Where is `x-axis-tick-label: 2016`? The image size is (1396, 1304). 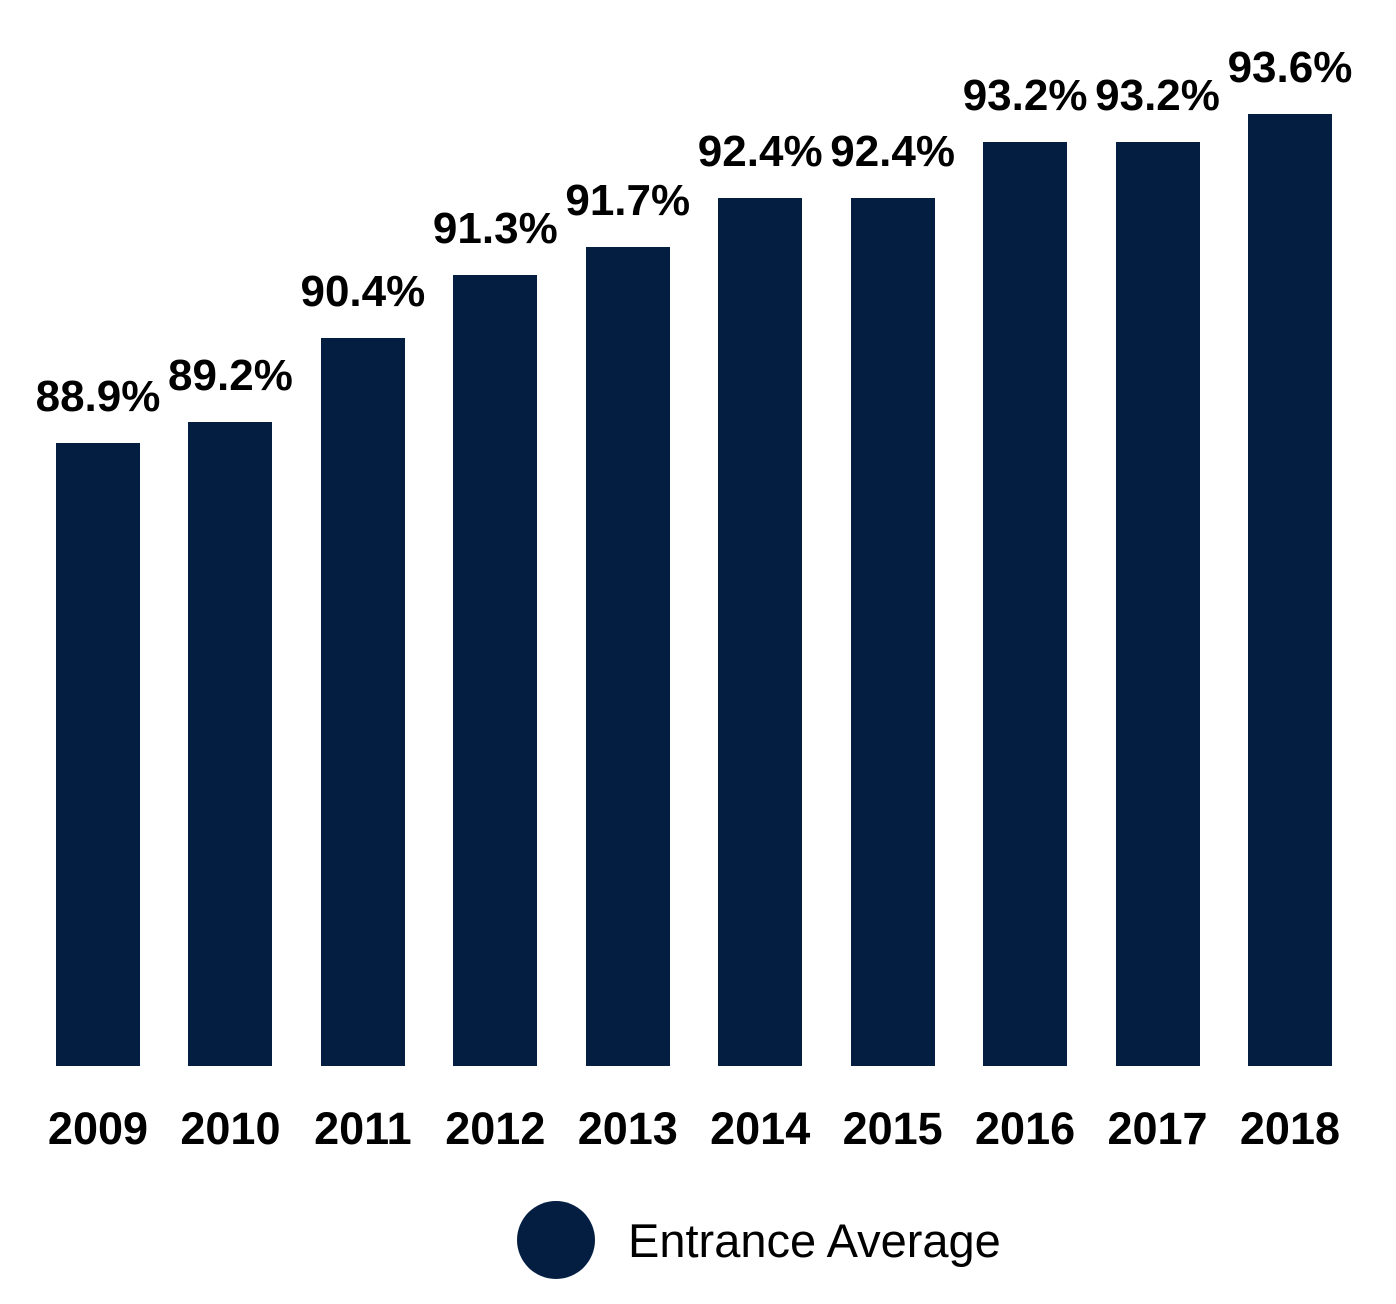 x-axis-tick-label: 2016 is located at coordinates (1025, 1128).